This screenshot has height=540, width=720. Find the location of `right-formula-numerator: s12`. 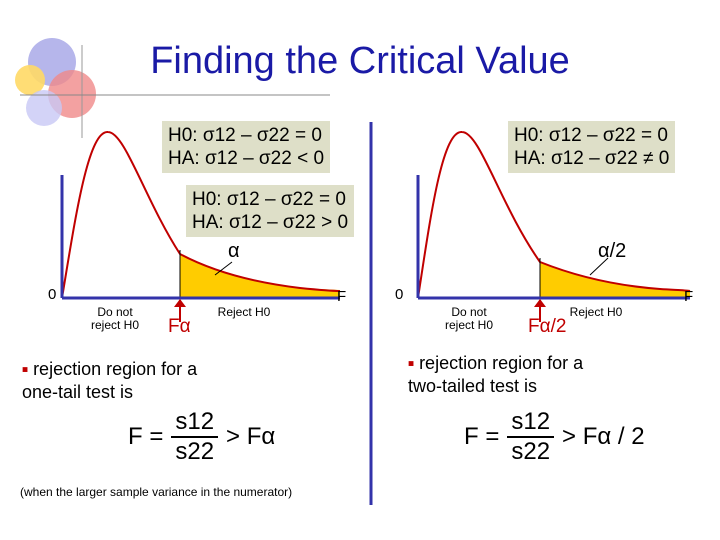

right-formula-numerator: s12 is located at coordinates (531, 423).